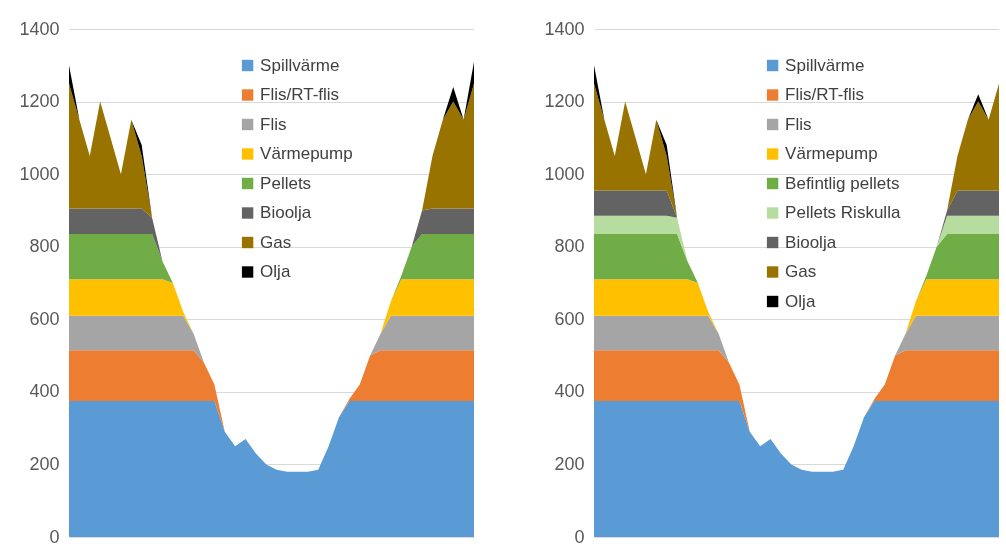 The width and height of the screenshot is (1006, 558). What do you see at coordinates (286, 183) in the screenshot?
I see `legend-label: Pellets` at bounding box center [286, 183].